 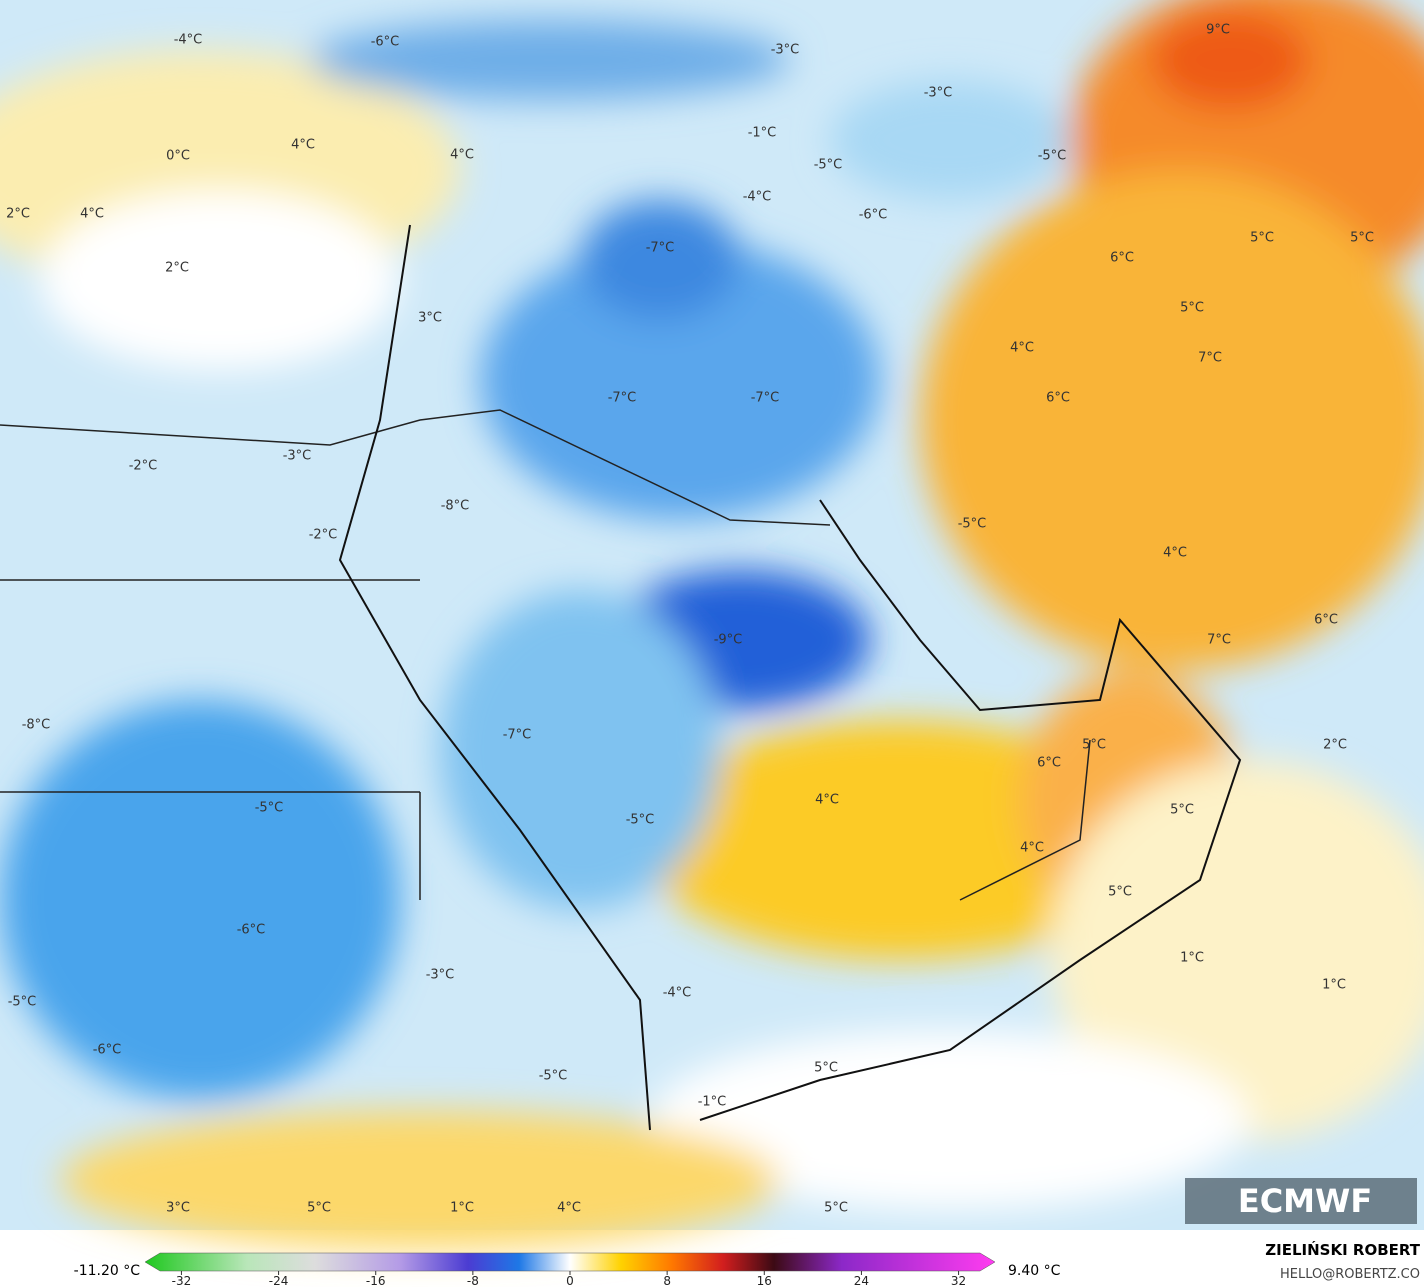 I want to click on contact: HELLO@ROBERTZ.CO, so click(x=1350, y=1274).